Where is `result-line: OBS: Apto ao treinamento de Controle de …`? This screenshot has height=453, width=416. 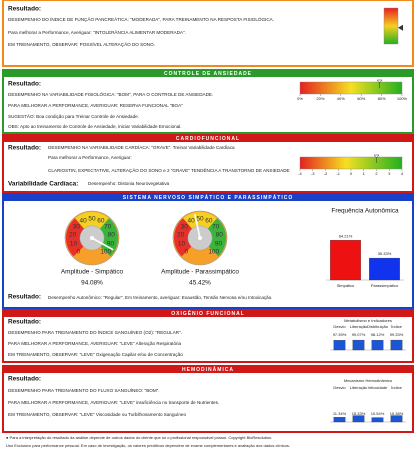 result-line: OBS: Apto ao treinamento de Controle de … is located at coordinates (95, 126).